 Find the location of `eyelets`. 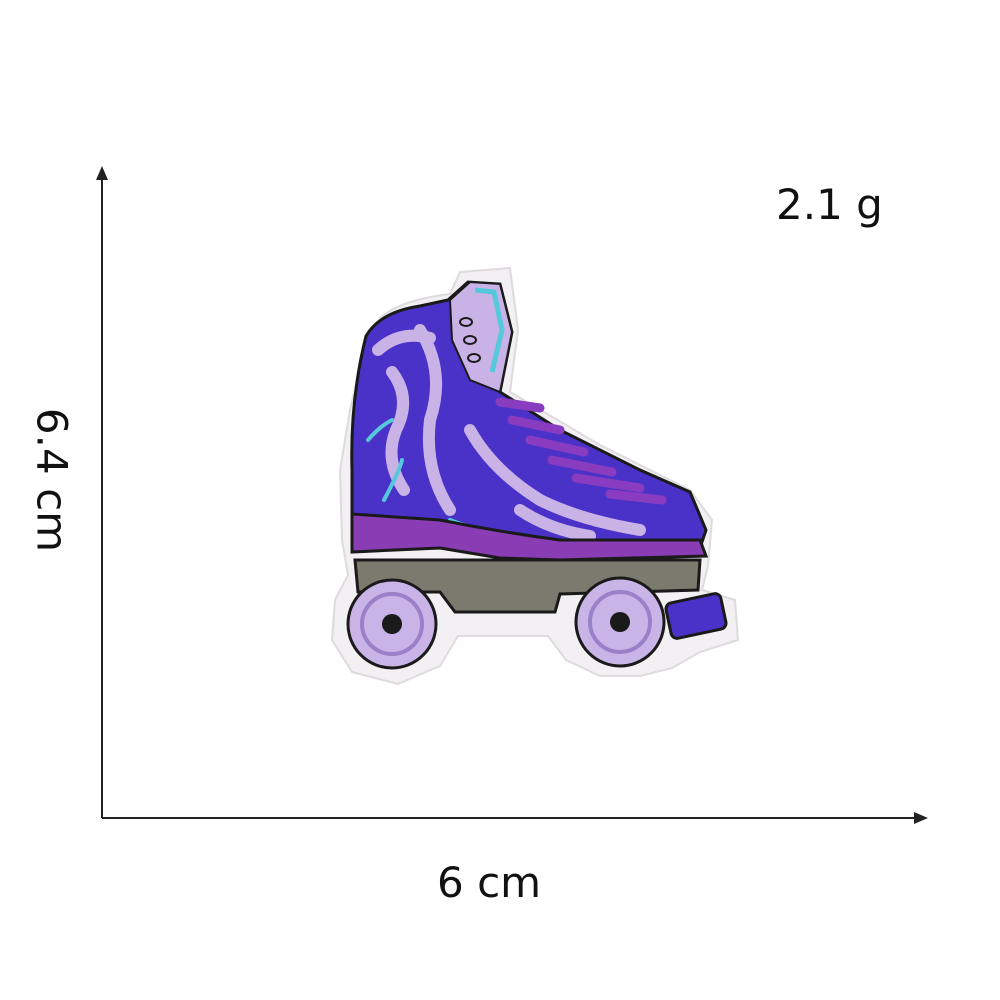

eyelets is located at coordinates (470, 340).